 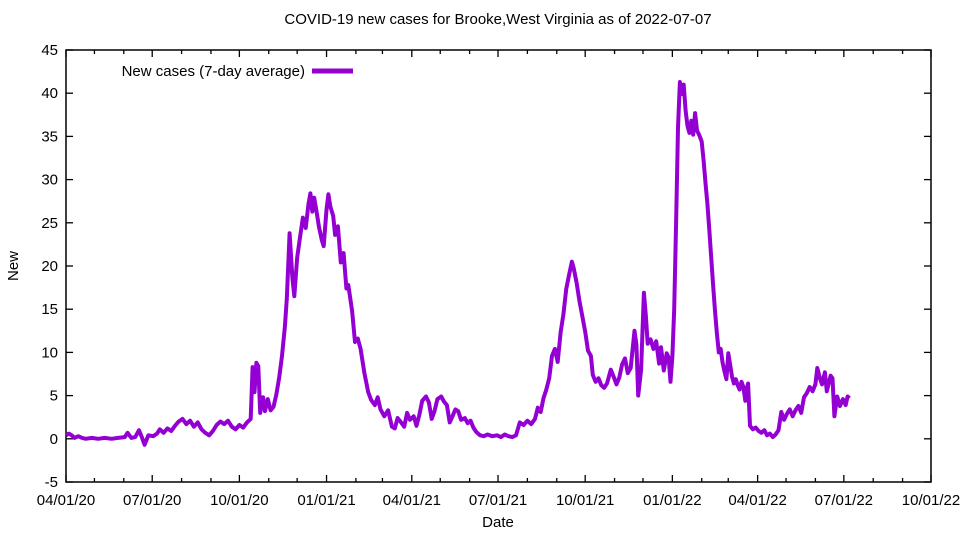 I want to click on y-tick-label: 15, so click(x=49, y=309).